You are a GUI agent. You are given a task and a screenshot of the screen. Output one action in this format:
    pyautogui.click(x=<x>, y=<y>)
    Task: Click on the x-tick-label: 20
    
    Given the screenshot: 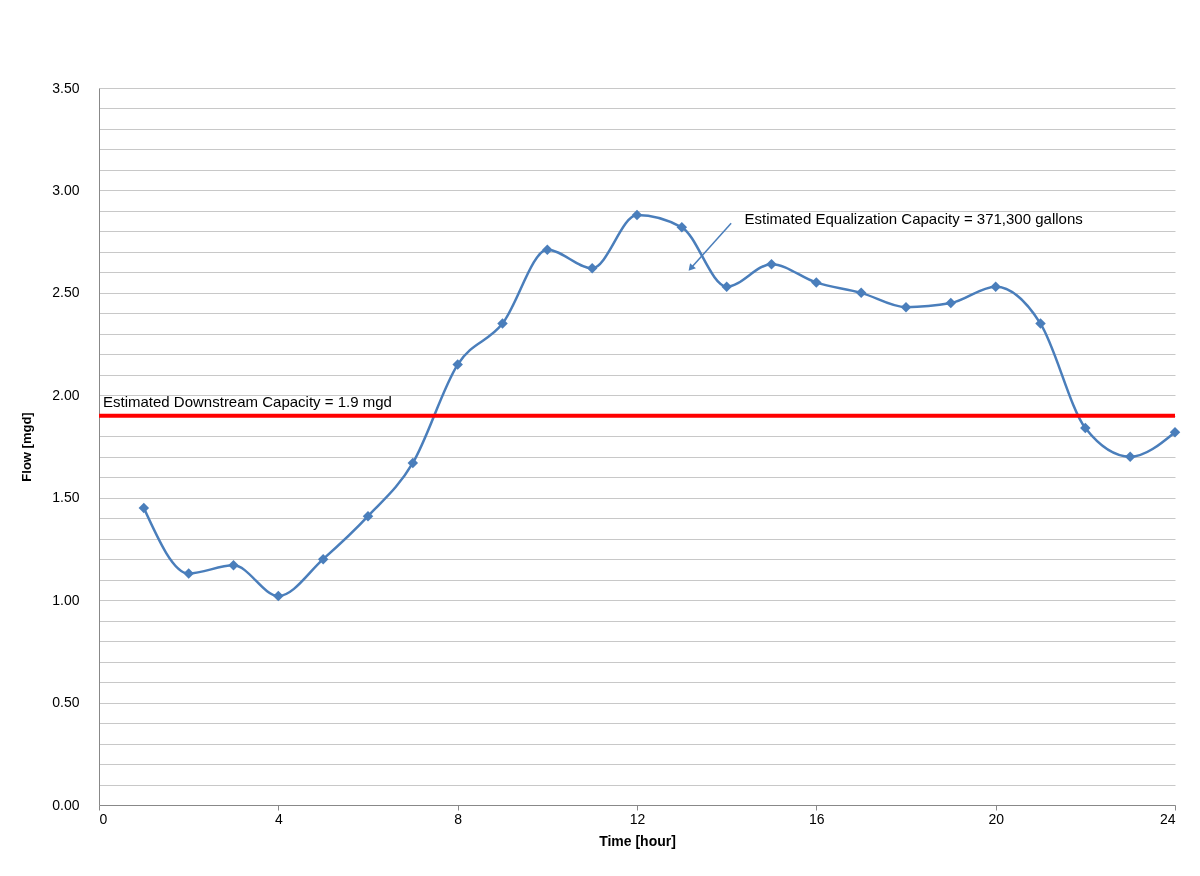 What is the action you would take?
    pyautogui.click(x=996, y=818)
    